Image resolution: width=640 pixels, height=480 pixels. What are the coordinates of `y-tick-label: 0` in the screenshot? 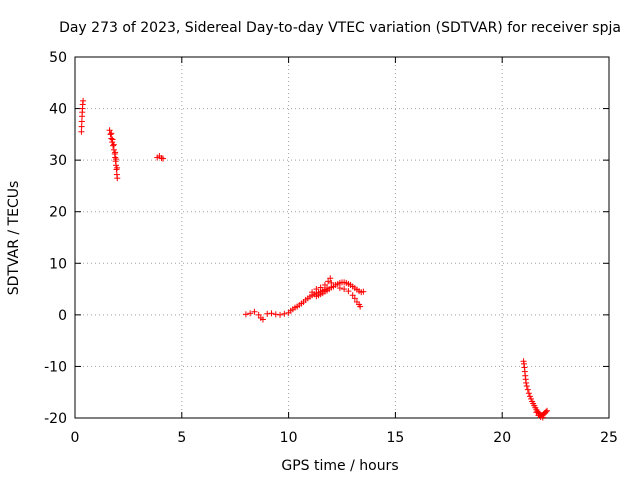 It's located at (62, 316).